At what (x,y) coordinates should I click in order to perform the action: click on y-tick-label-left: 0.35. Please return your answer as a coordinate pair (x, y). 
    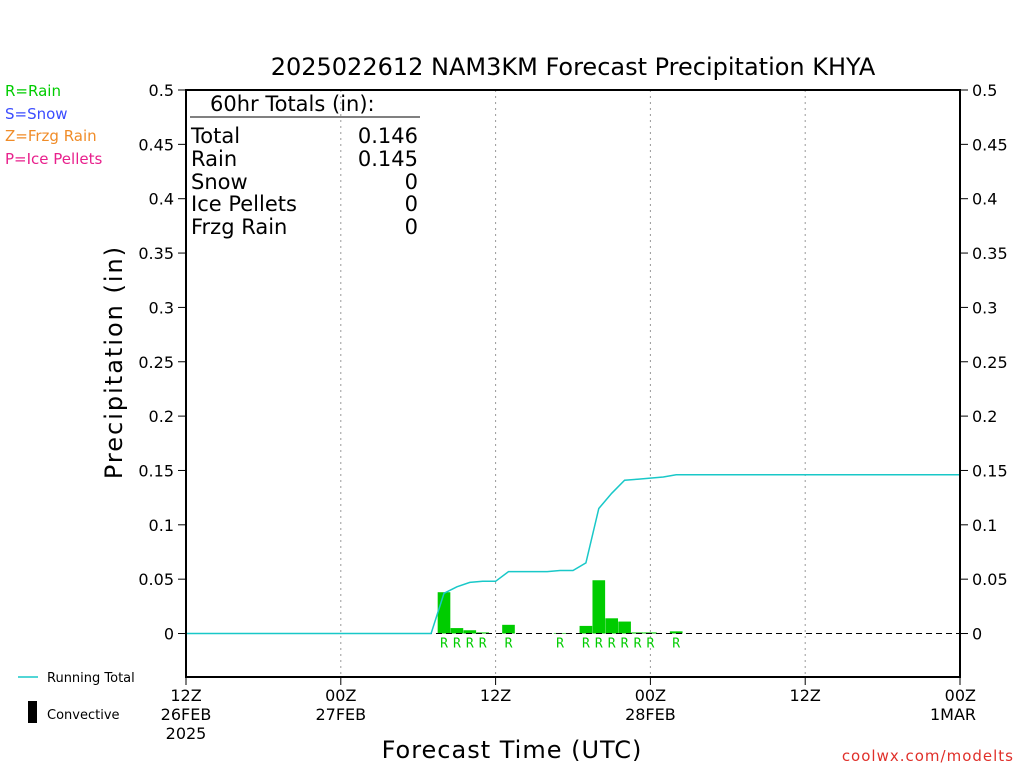
    Looking at the image, I should click on (156, 253).